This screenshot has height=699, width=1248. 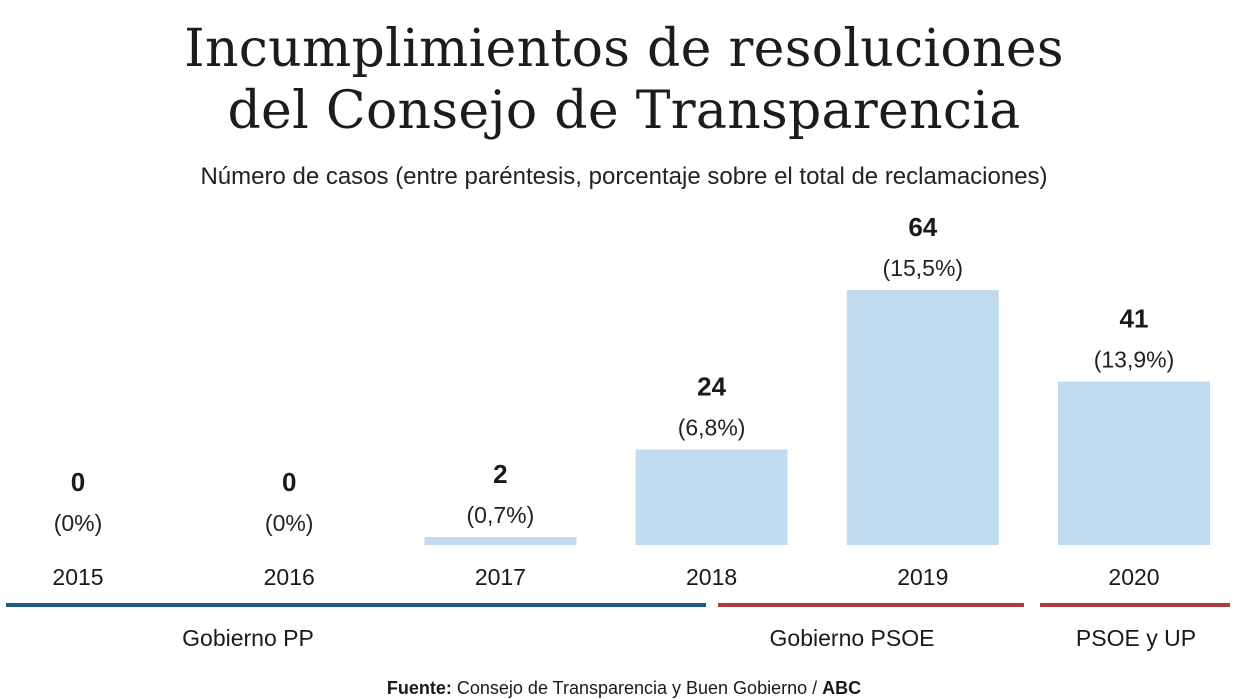 What do you see at coordinates (922, 227) in the screenshot?
I see `value-label-2019: 64` at bounding box center [922, 227].